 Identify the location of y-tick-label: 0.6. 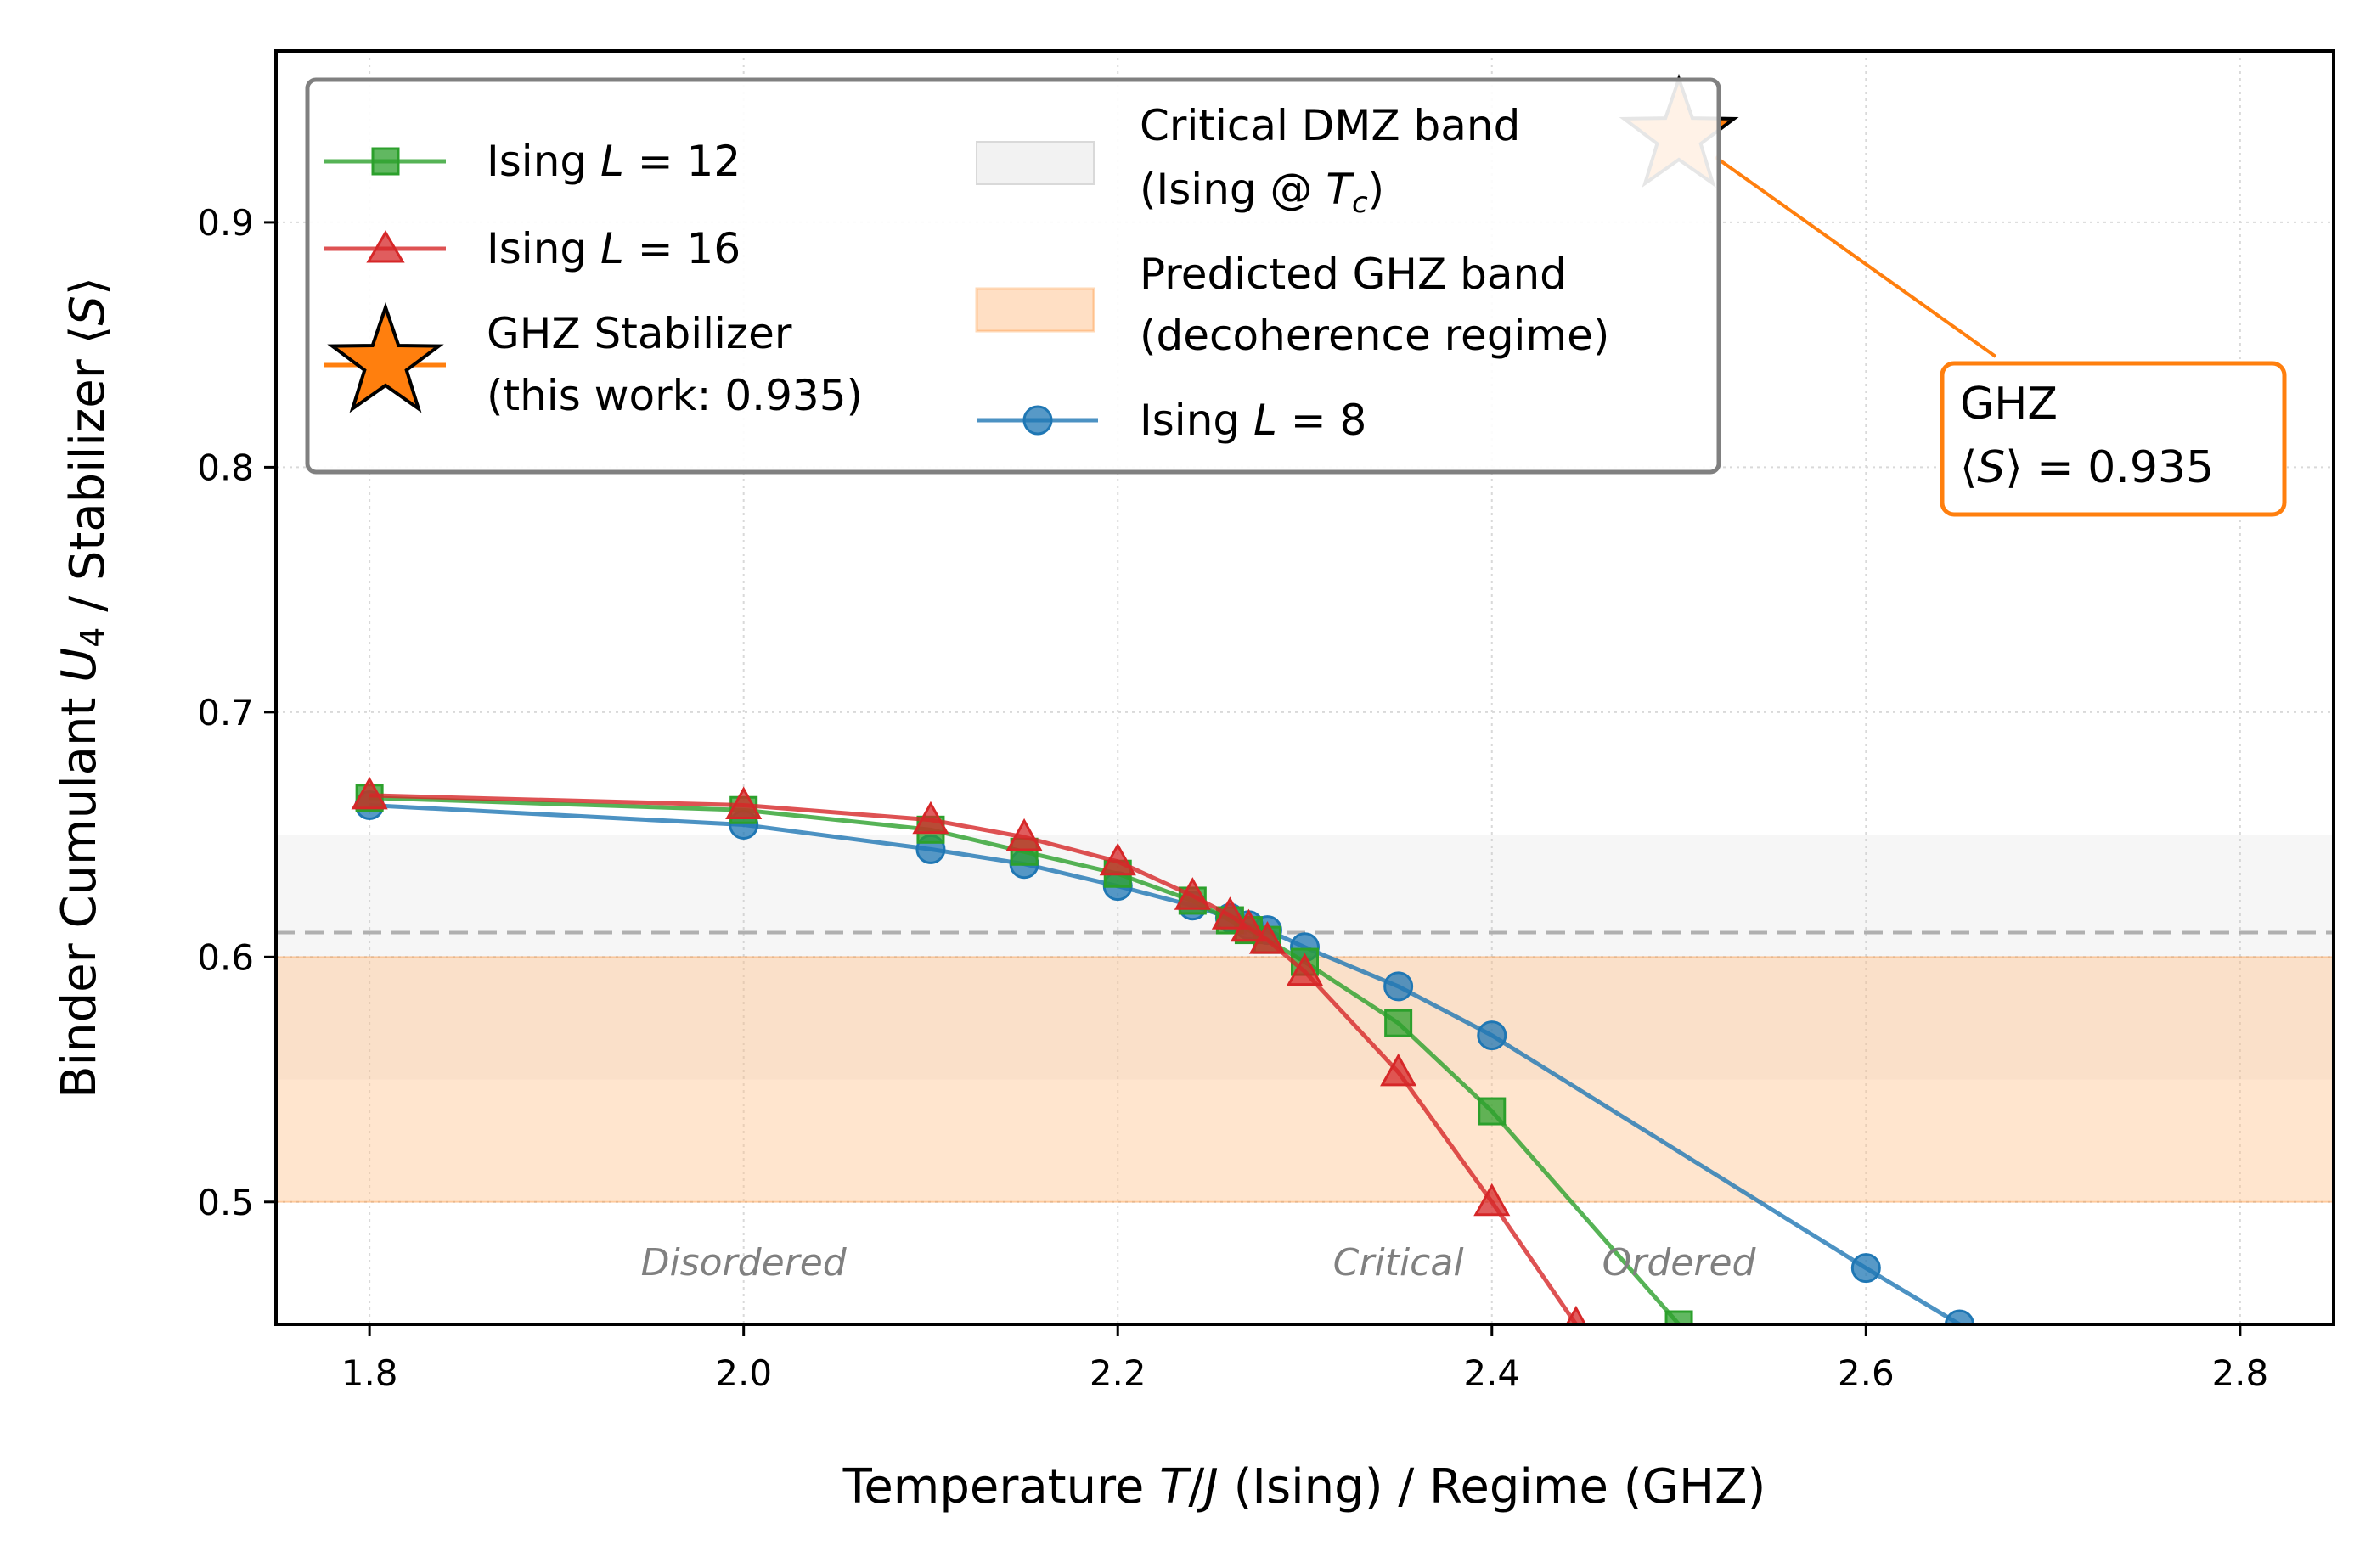
(225, 957).